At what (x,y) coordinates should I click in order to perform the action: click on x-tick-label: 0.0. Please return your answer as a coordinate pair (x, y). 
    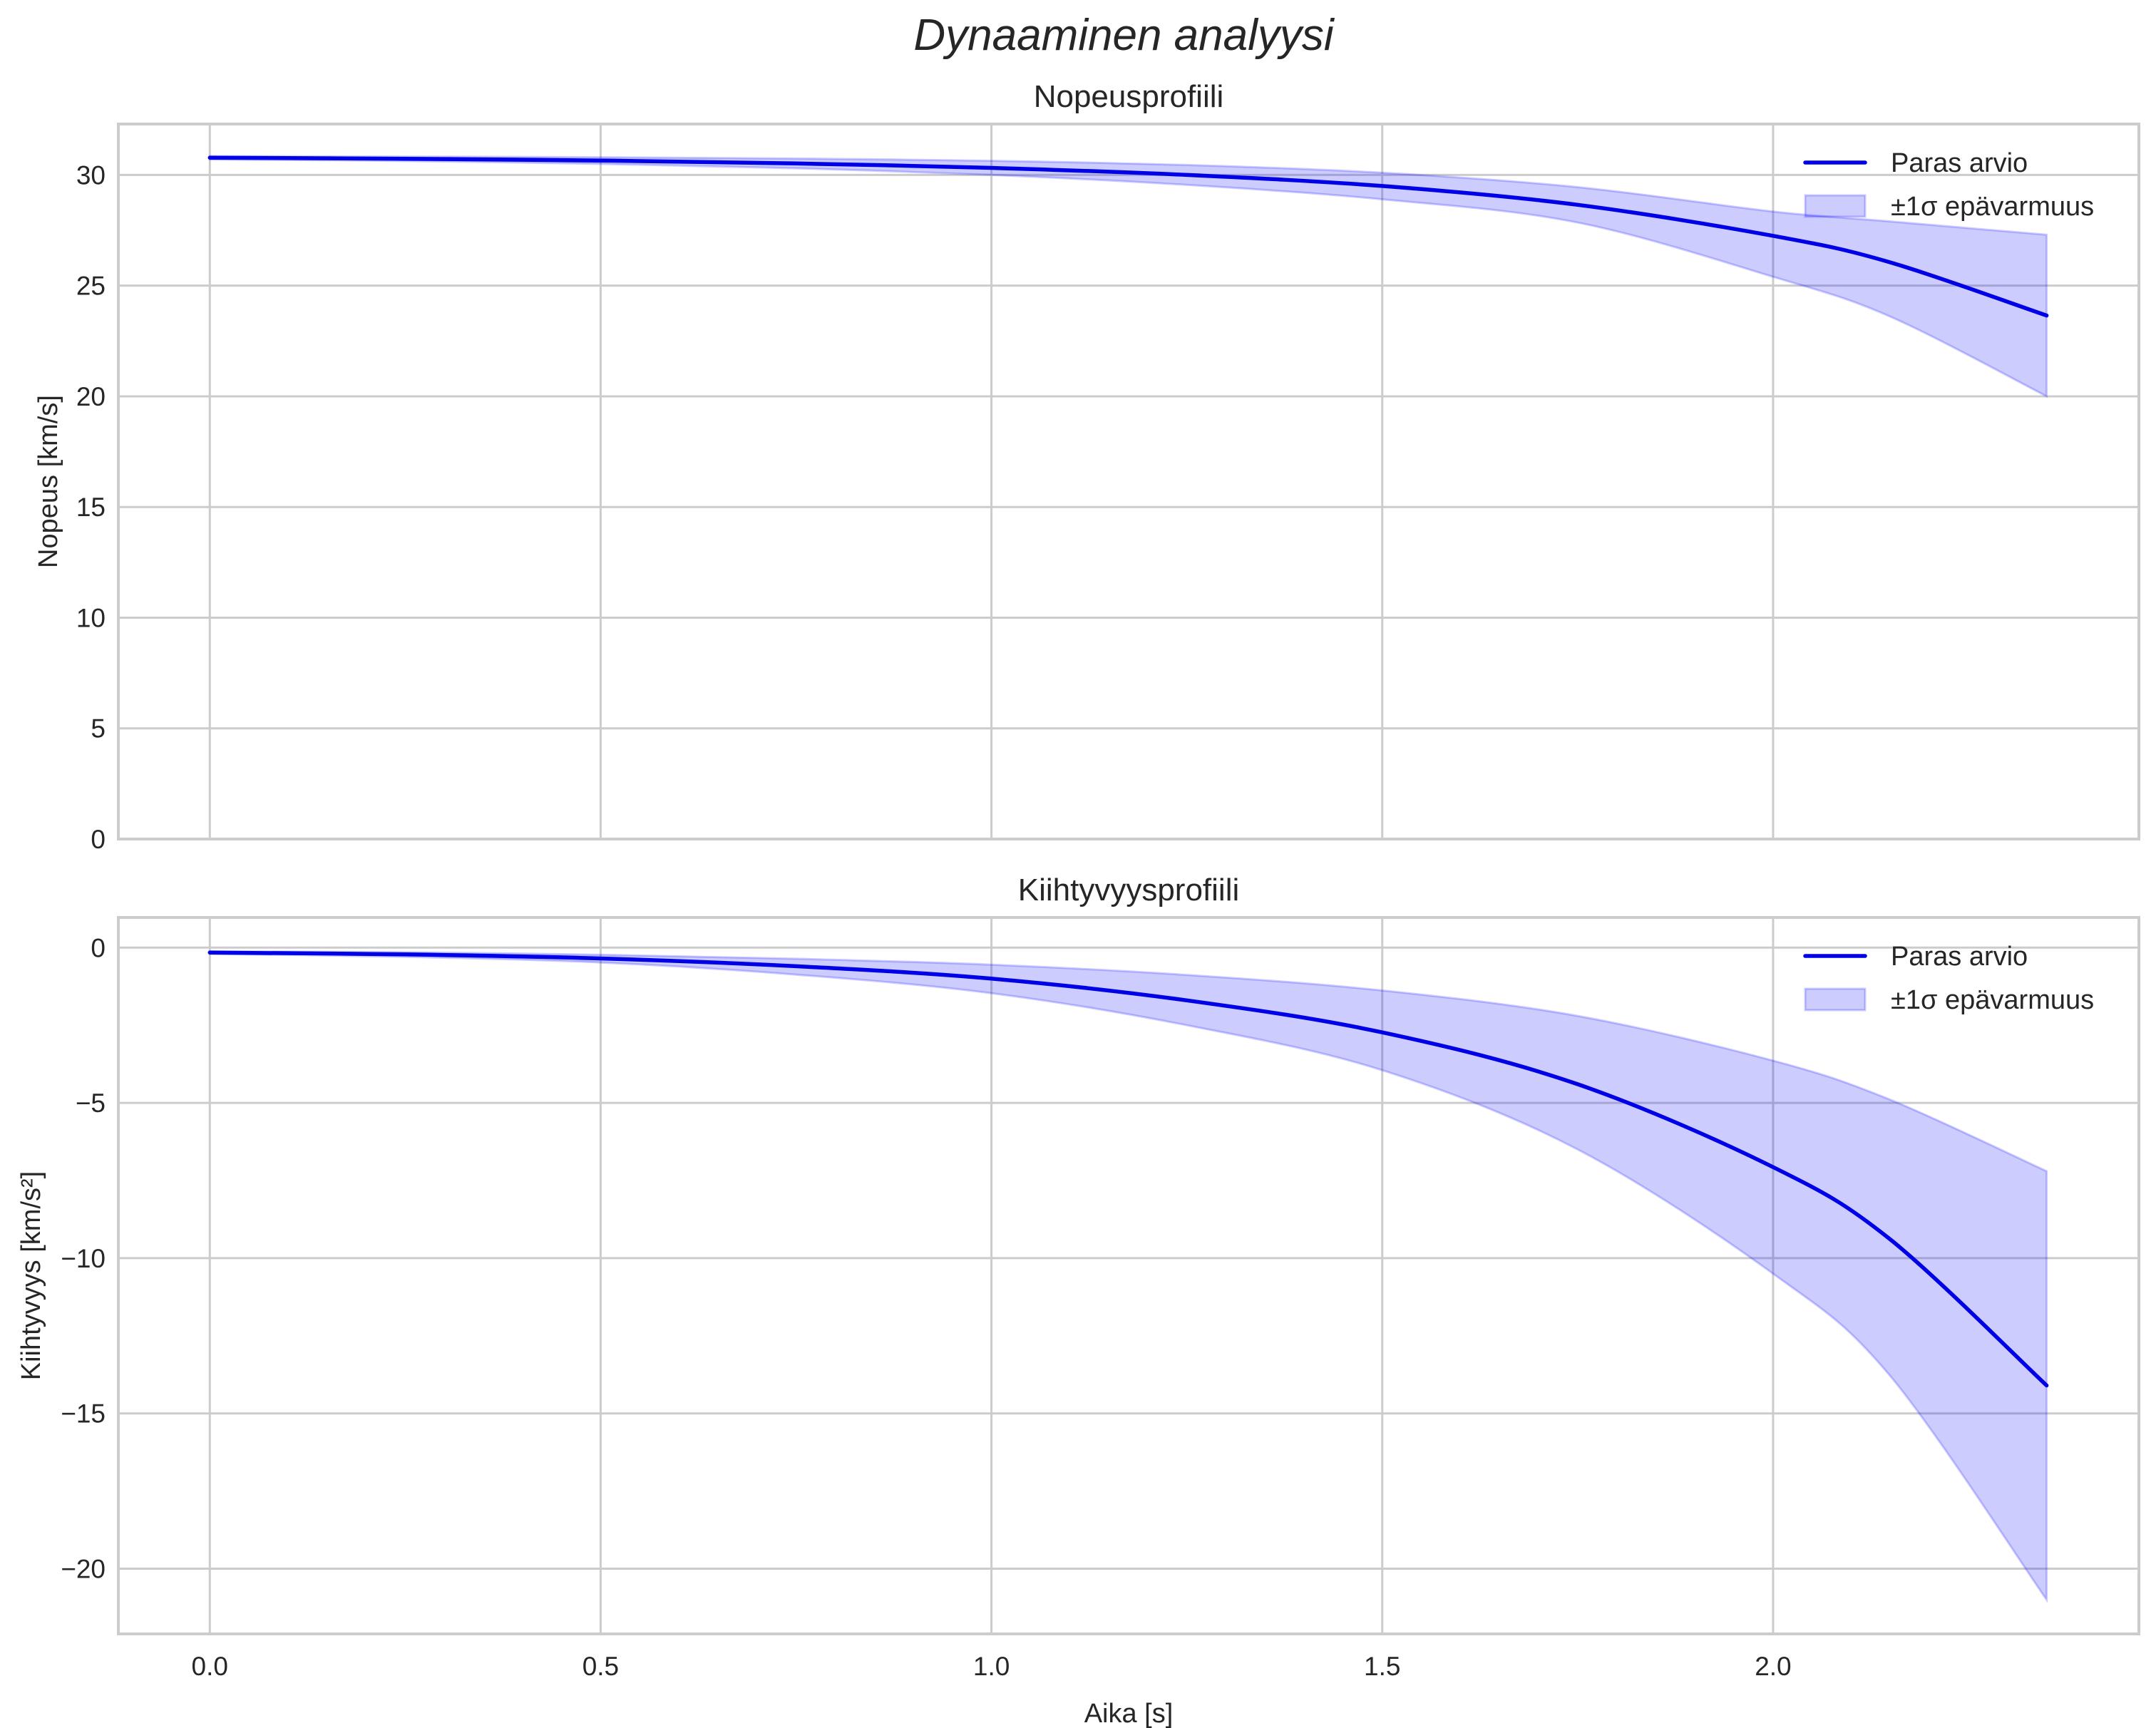
    Looking at the image, I should click on (210, 1666).